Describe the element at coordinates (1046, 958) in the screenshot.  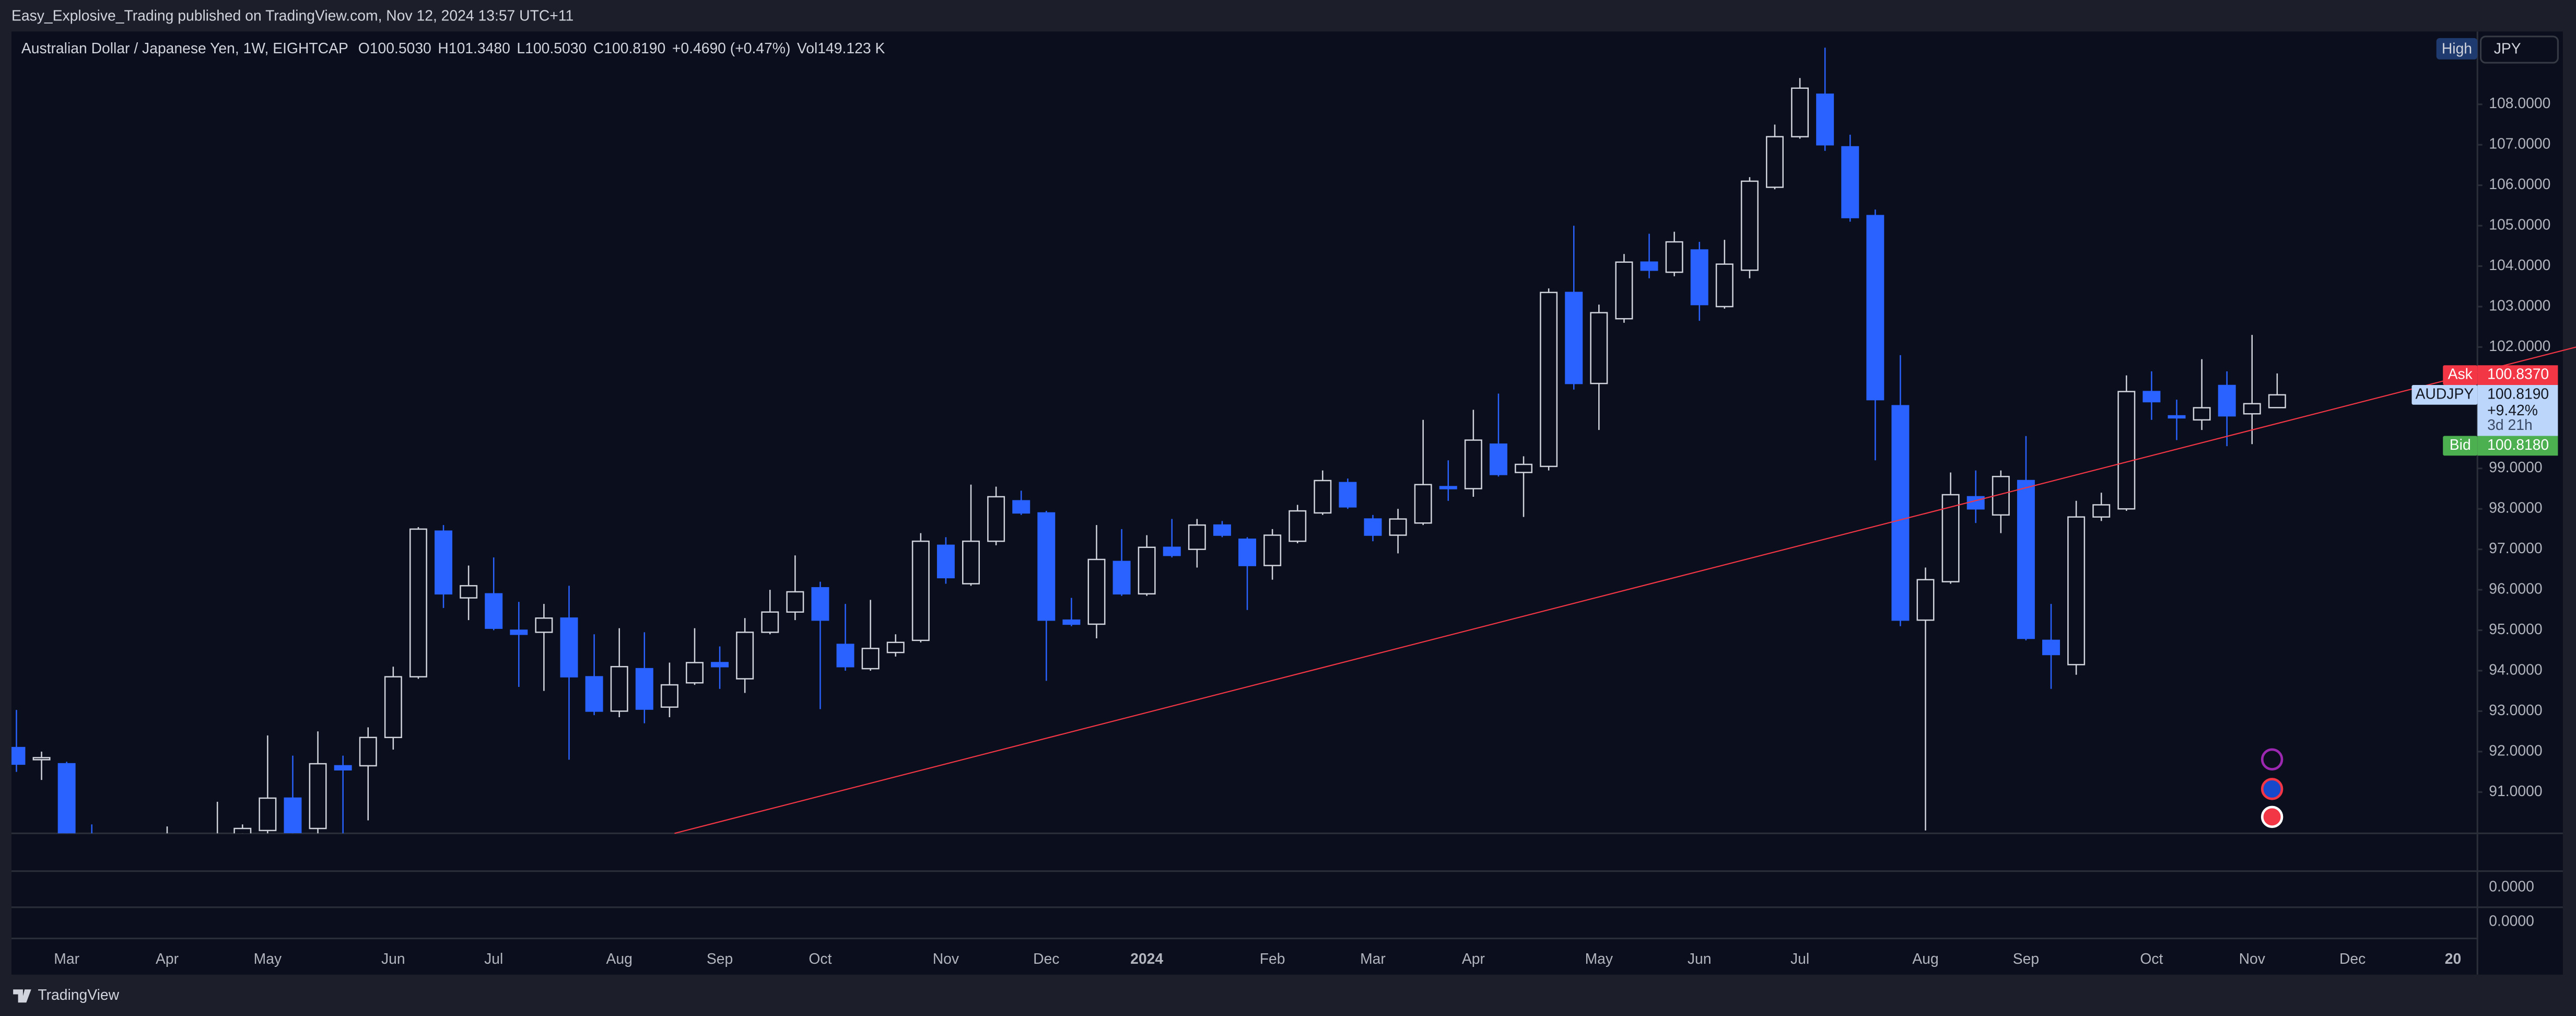
I see `x-tick-label: Dec` at that location.